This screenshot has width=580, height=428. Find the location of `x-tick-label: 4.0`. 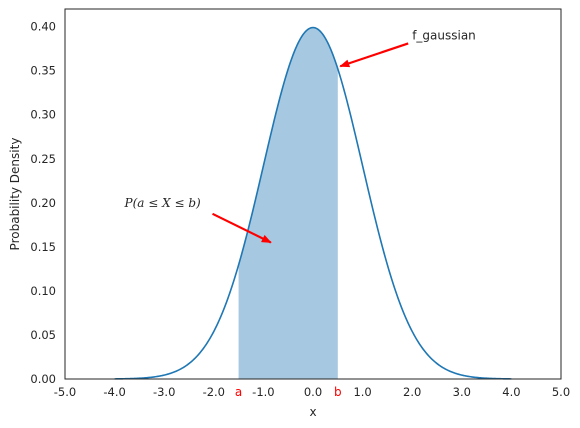

x-tick-label: 4.0 is located at coordinates (511, 392).